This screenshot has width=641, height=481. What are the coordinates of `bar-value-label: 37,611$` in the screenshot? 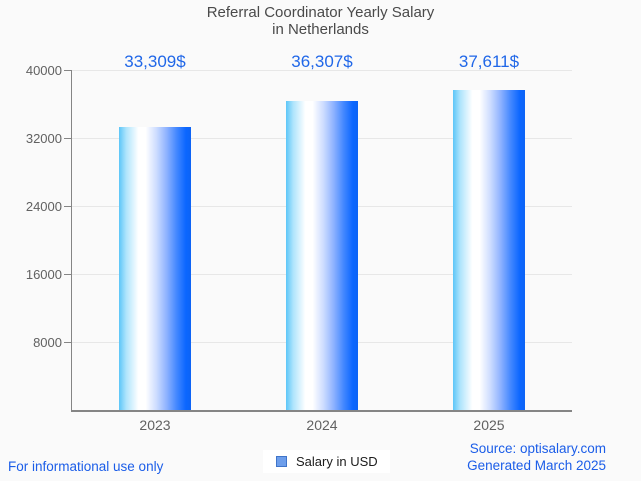 It's located at (489, 61).